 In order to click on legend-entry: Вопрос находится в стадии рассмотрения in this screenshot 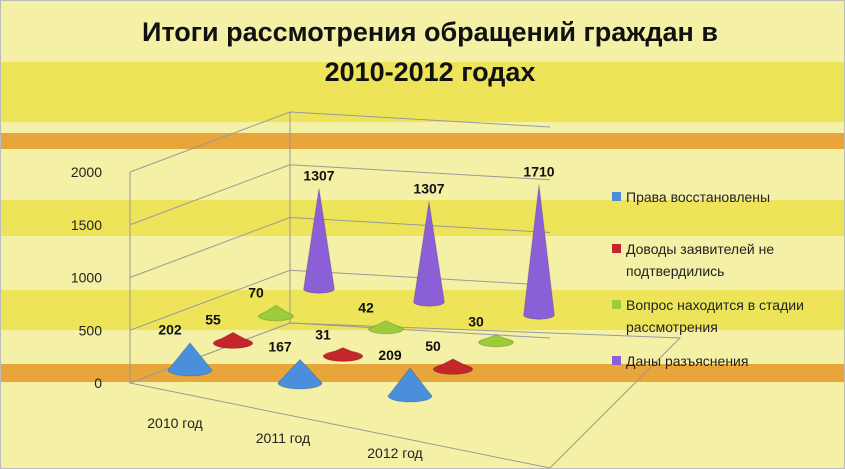, I will do `click(728, 316)`.